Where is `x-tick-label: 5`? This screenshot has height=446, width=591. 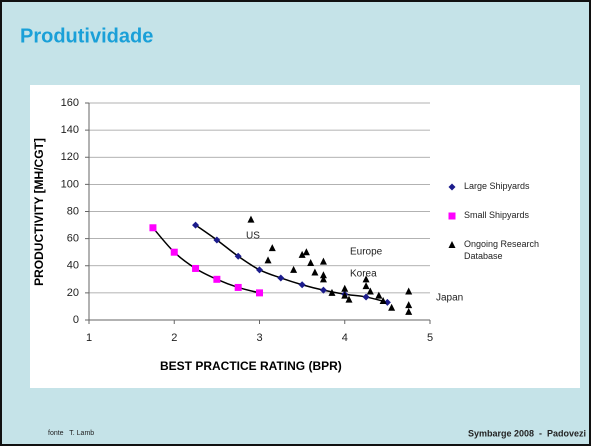 x-tick-label: 5 is located at coordinates (430, 338).